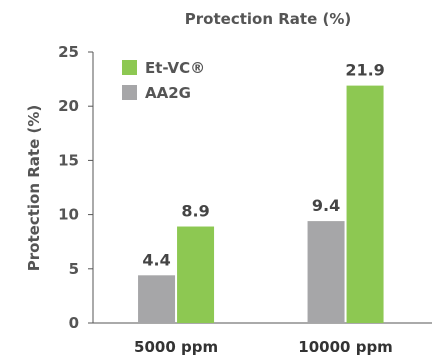 This screenshot has width=432, height=359. I want to click on y-tick-label: 20, so click(68, 106).